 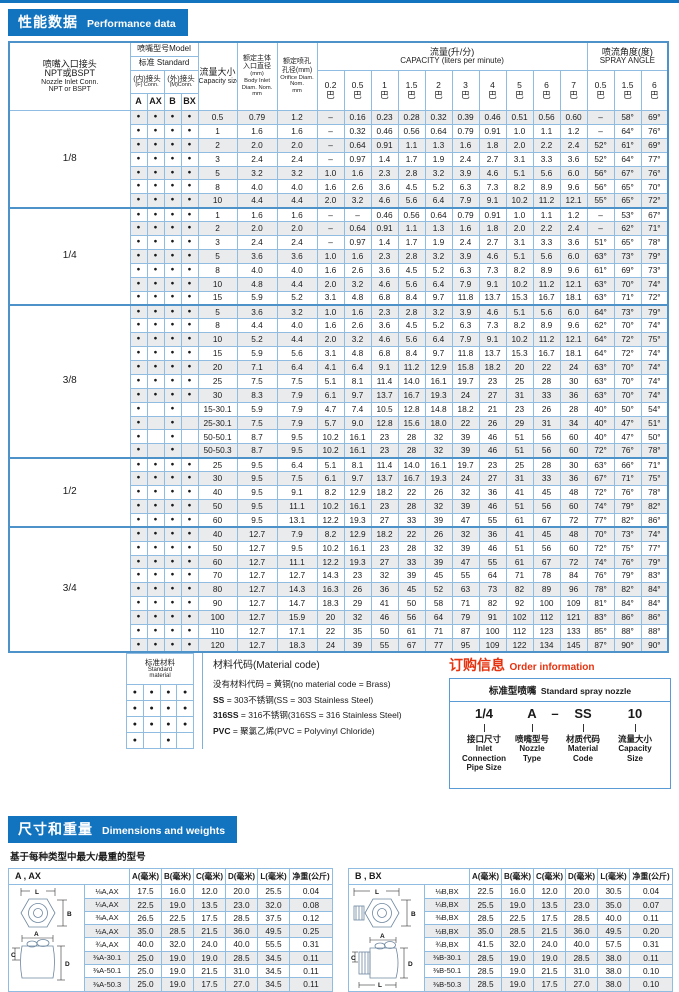 What do you see at coordinates (330, 201) in the screenshot?
I see `flow-value-cell: 2.0` at bounding box center [330, 201].